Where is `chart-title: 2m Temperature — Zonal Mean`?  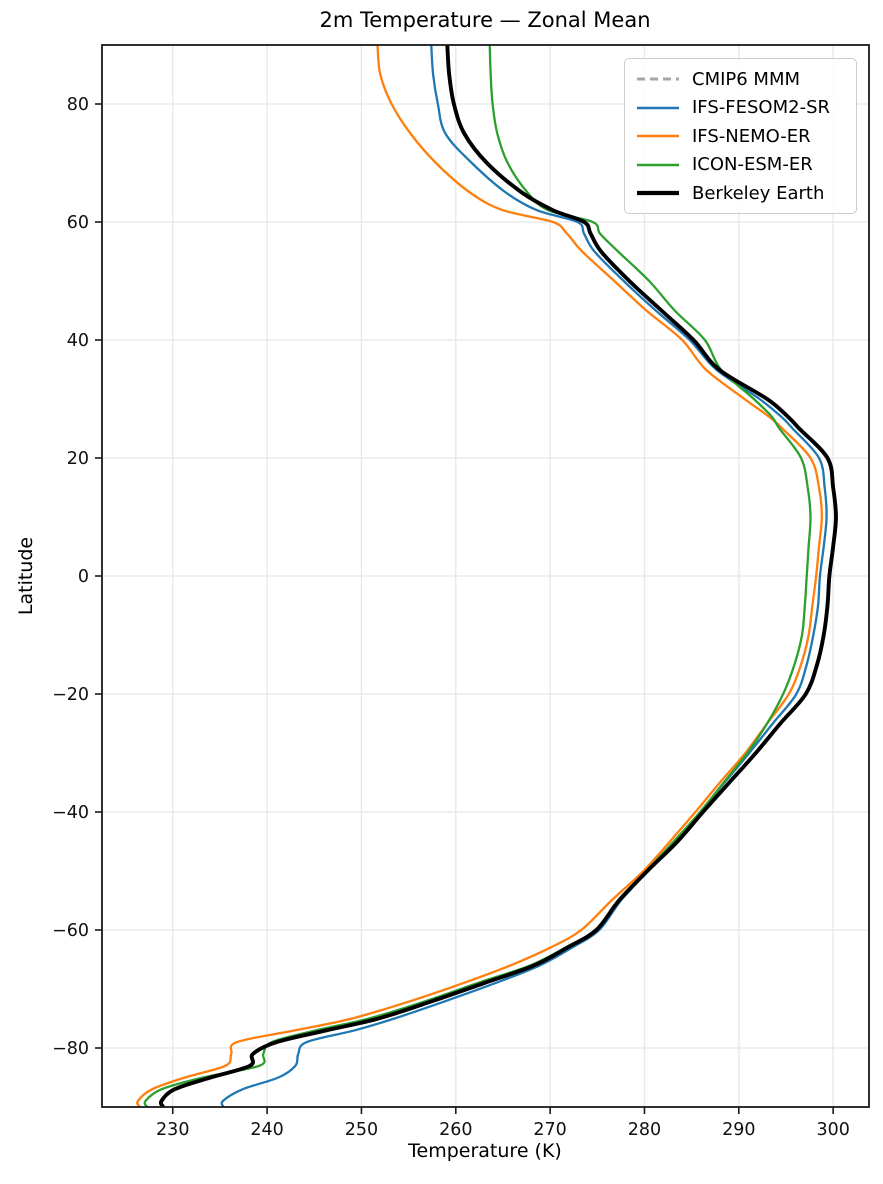 chart-title: 2m Temperature — Zonal Mean is located at coordinates (485, 20).